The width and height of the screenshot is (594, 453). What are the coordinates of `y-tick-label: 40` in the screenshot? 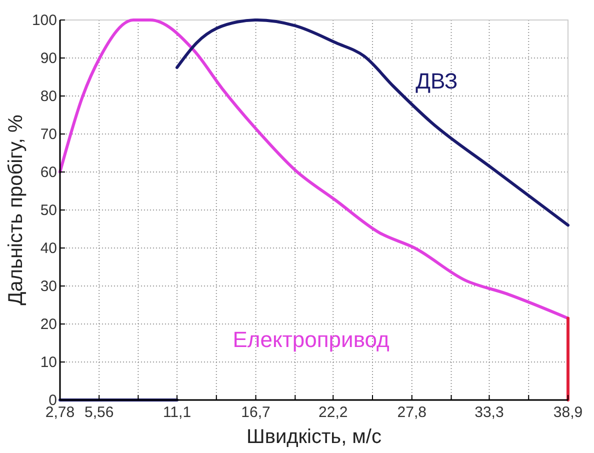 It's located at (48, 248).